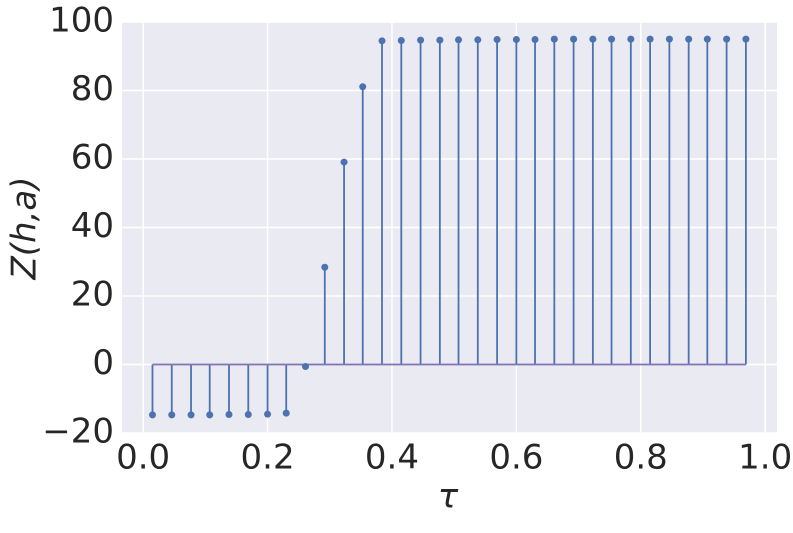 Image resolution: width=793 pixels, height=533 pixels. What do you see at coordinates (392, 458) in the screenshot?
I see `x-tick-label: 0.4` at bounding box center [392, 458].